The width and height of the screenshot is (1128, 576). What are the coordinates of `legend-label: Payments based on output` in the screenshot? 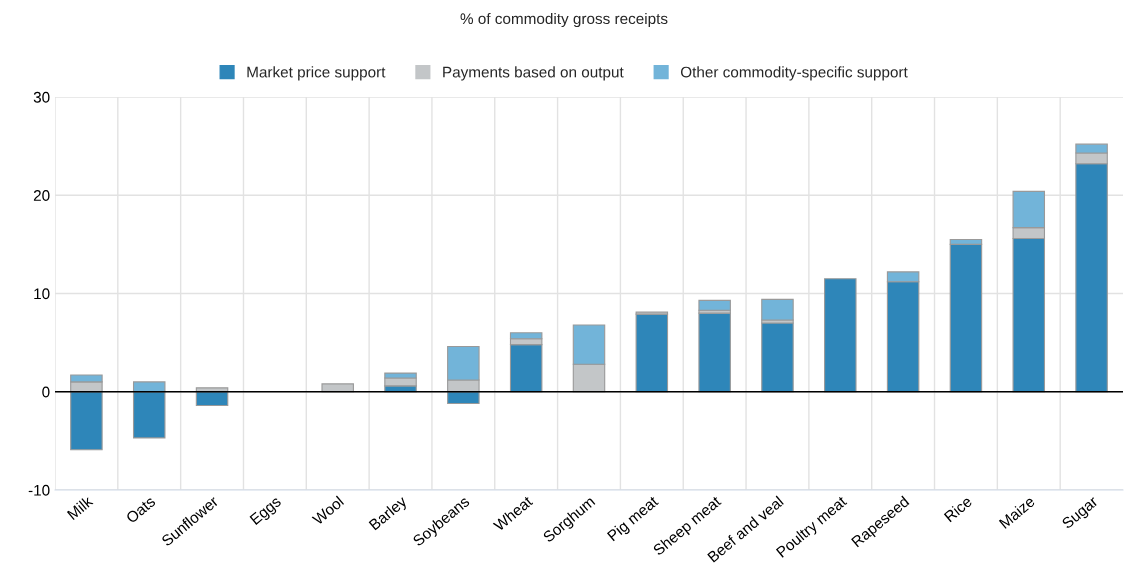 It's located at (533, 73).